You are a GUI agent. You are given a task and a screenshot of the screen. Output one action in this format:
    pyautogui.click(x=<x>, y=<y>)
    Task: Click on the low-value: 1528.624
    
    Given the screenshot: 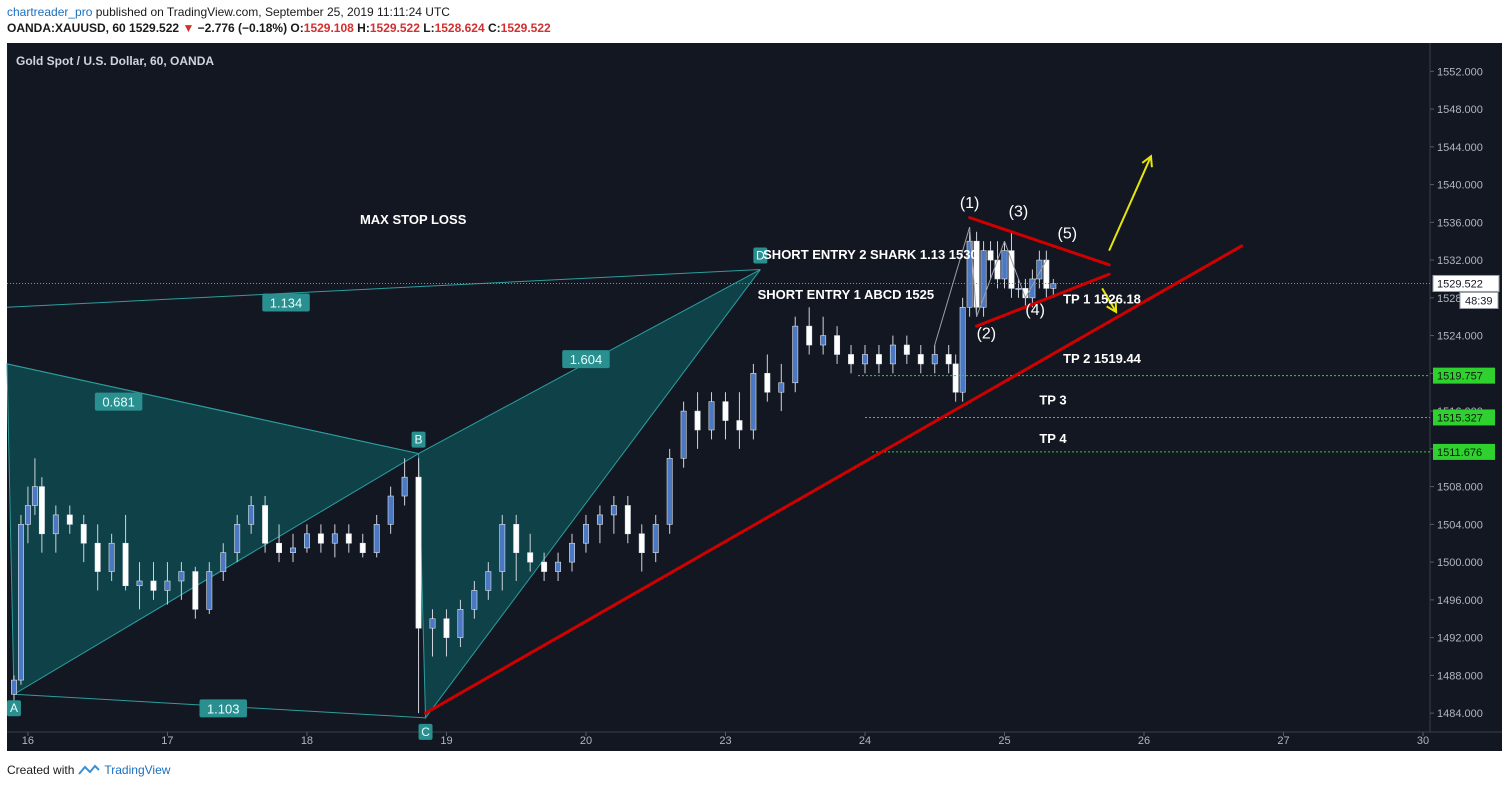 What is the action you would take?
    pyautogui.click(x=459, y=28)
    